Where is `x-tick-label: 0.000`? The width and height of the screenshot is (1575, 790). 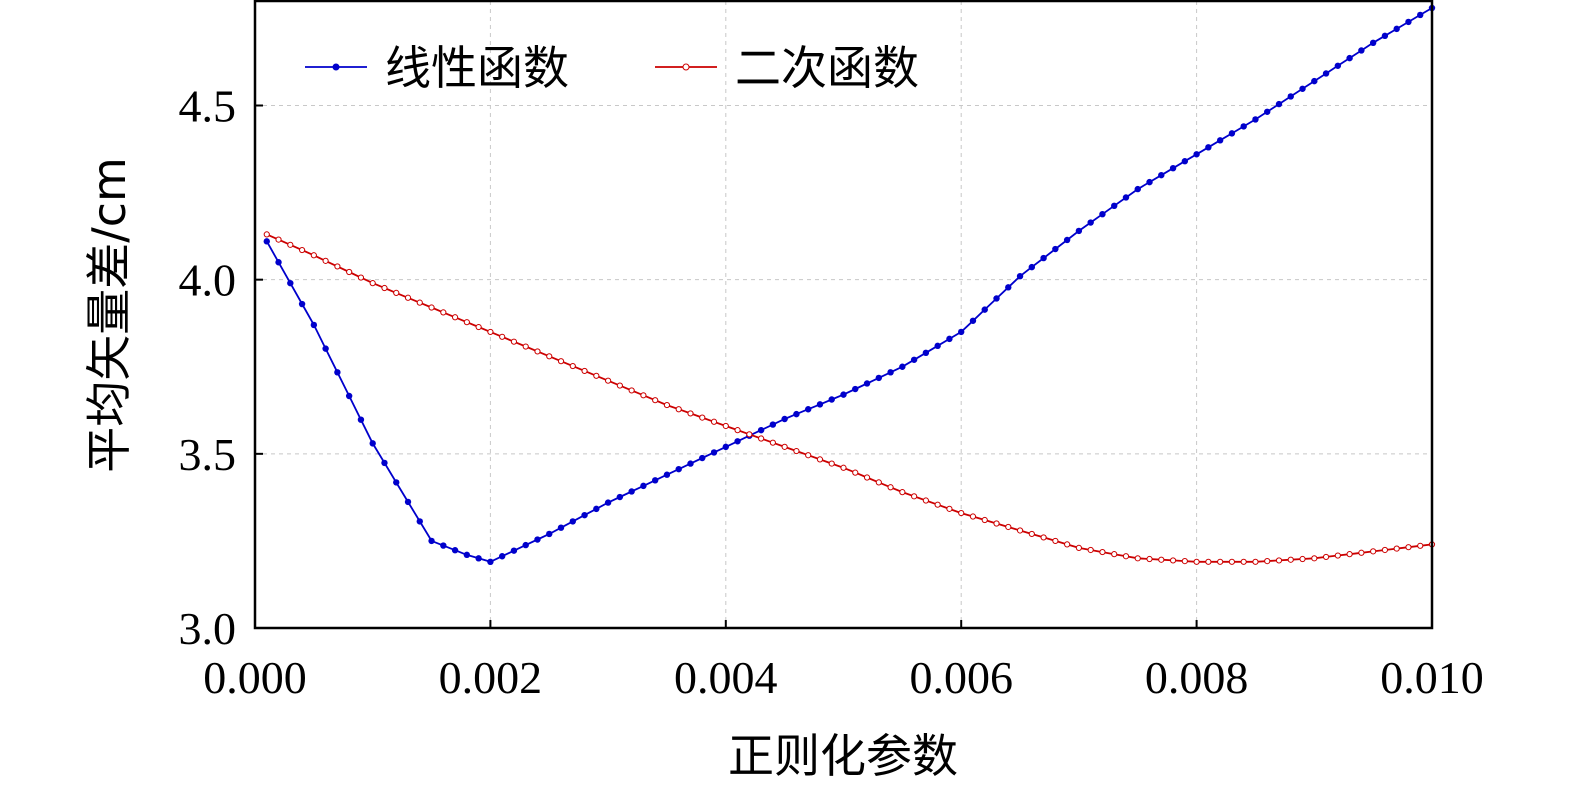
x-tick-label: 0.000 is located at coordinates (255, 677).